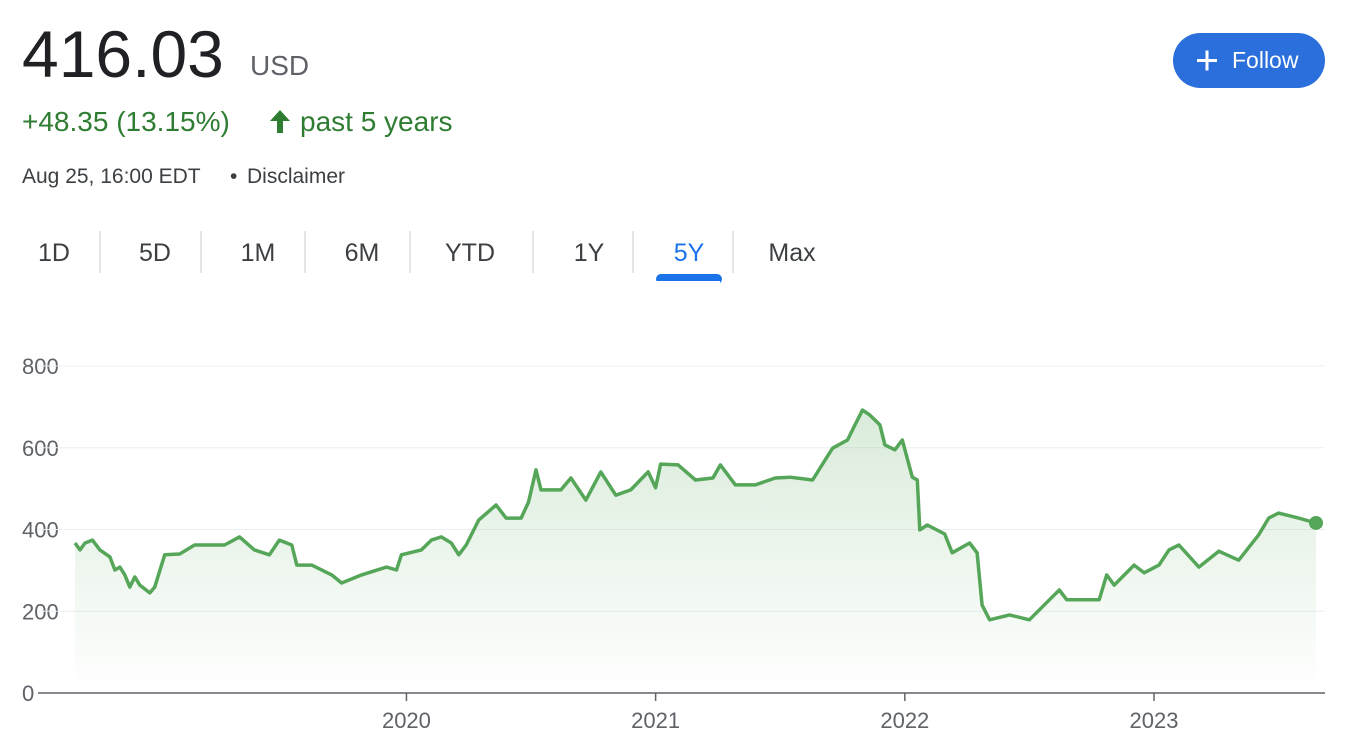 This screenshot has height=748, width=1350. I want to click on tab: 5D, so click(155, 253).